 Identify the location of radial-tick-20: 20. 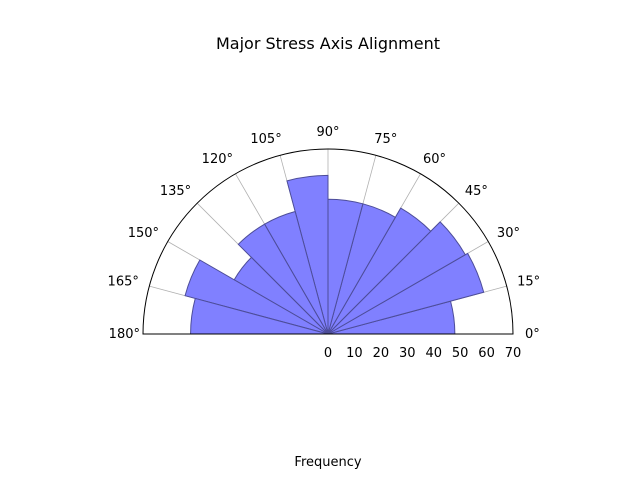
(381, 353).